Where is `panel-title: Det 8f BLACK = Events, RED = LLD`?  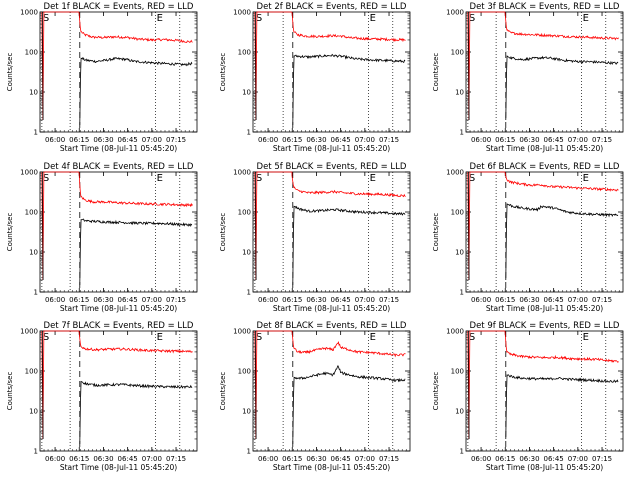
panel-title: Det 8f BLACK = Events, RED = LLD is located at coordinates (332, 326).